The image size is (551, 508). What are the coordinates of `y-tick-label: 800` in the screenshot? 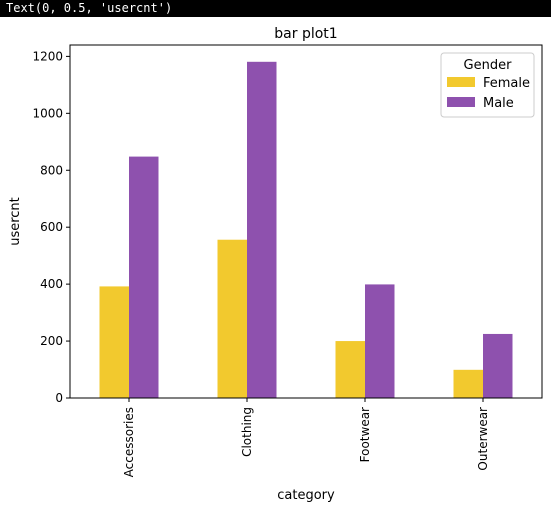 It's located at (51, 170).